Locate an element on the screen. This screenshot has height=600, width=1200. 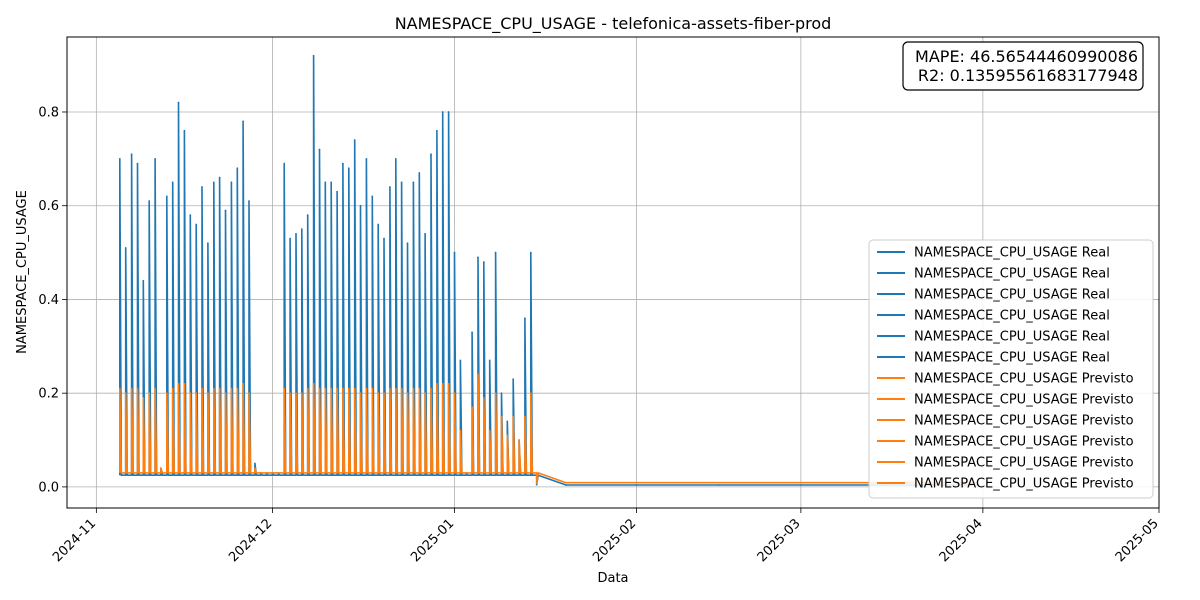
legend-frame is located at coordinates (1011, 369).